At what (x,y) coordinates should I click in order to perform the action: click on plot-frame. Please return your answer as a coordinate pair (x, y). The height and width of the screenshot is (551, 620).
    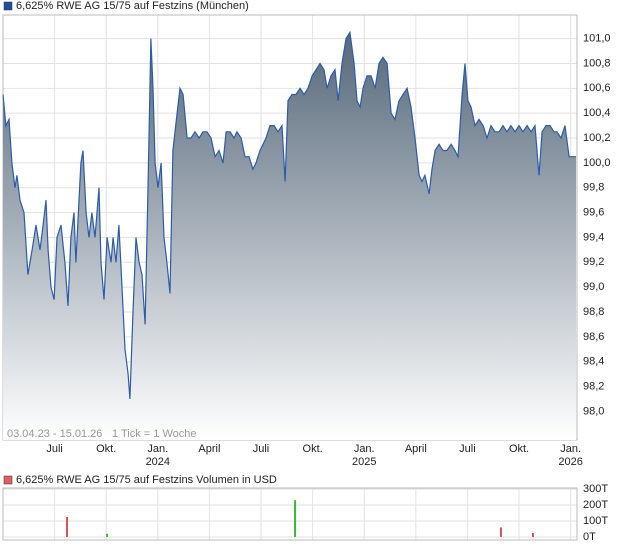
    Looking at the image, I should click on (290, 514).